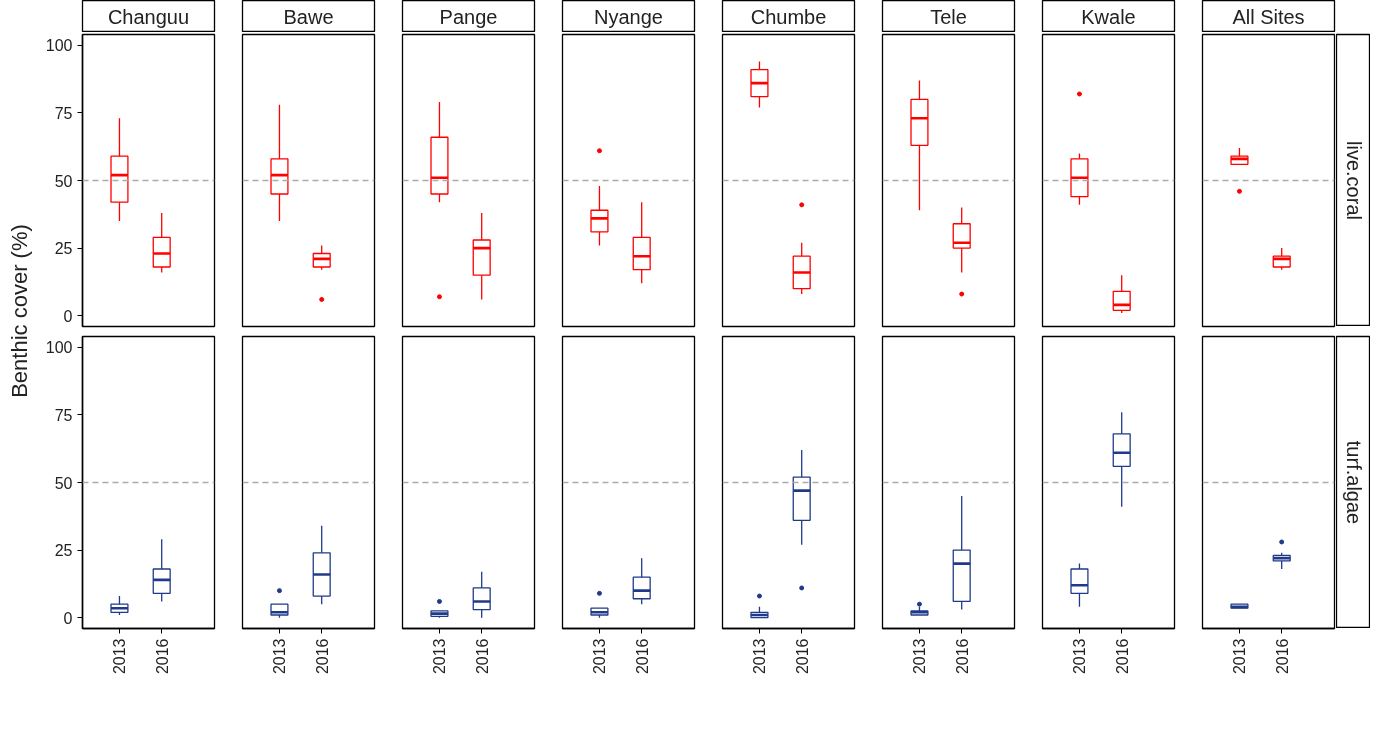 The width and height of the screenshot is (1395, 739). Describe the element at coordinates (308, 16) in the screenshot. I see `chart-title: Bawe` at that location.